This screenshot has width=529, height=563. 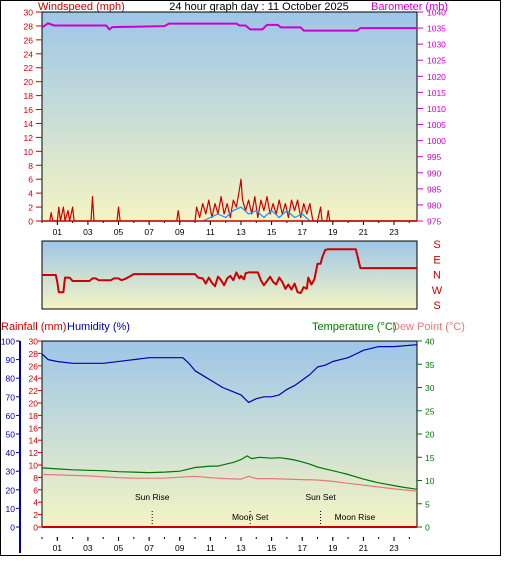 I want to click on temperature-tick-label: 0, so click(x=427, y=528).